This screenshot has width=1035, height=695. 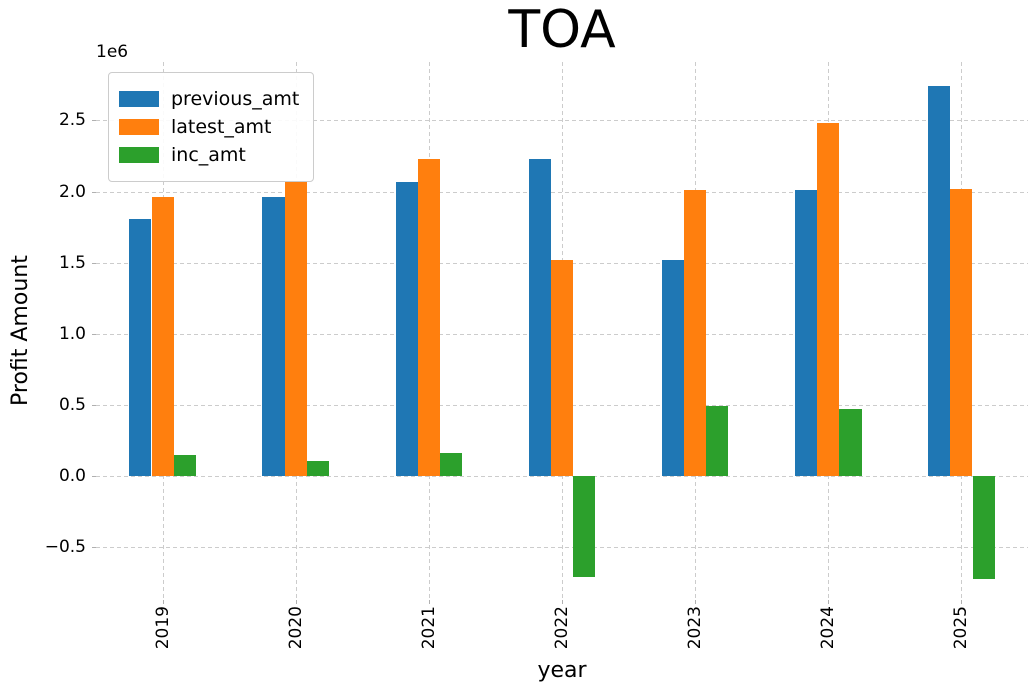 What do you see at coordinates (961, 332) in the screenshot?
I see `bar-latest_amt-2025` at bounding box center [961, 332].